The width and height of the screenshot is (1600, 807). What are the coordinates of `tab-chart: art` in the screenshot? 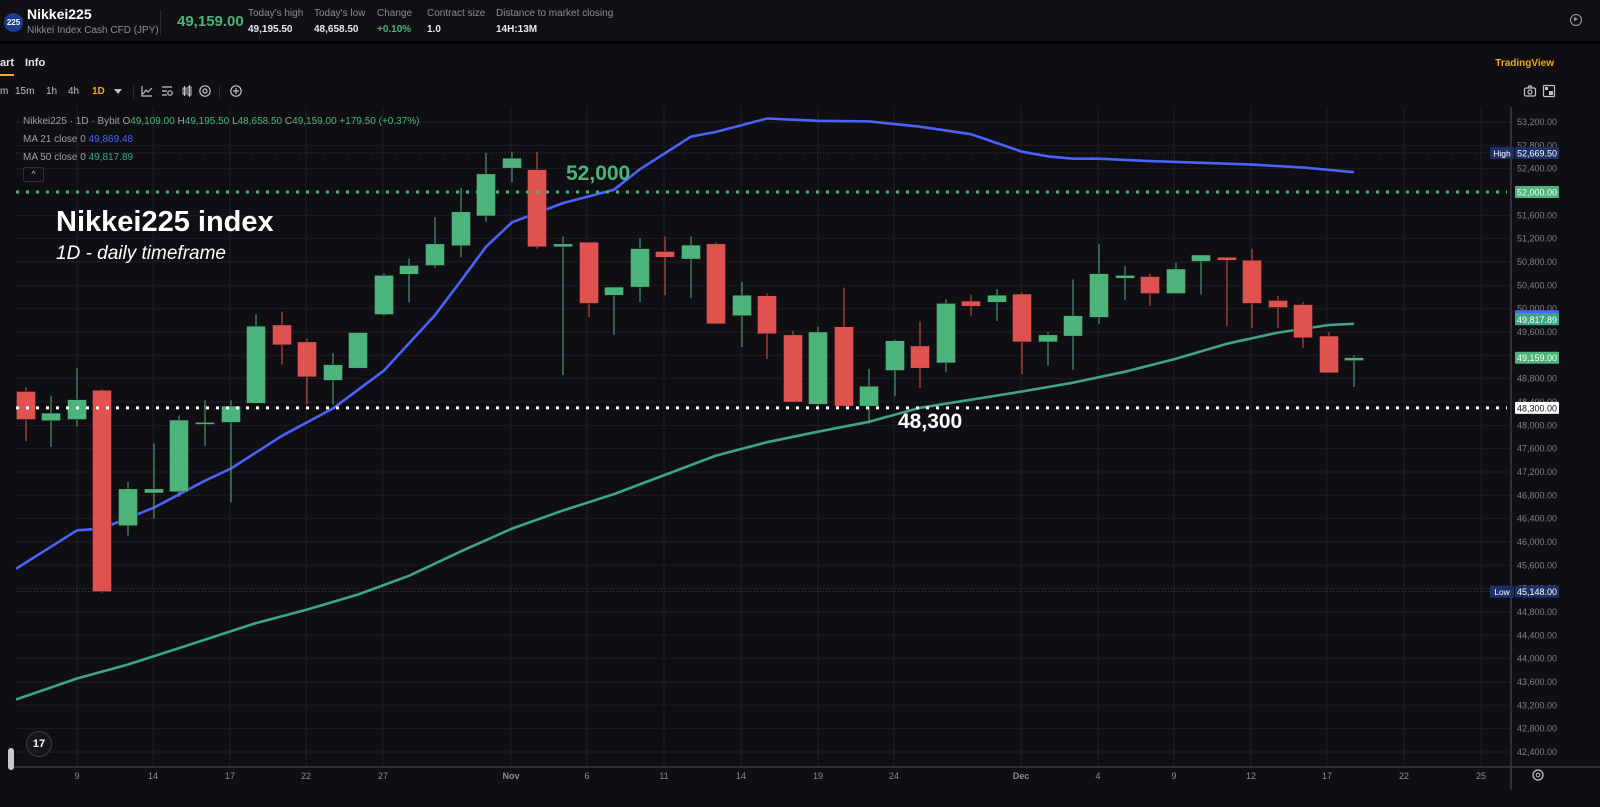 It's located at (7, 66).